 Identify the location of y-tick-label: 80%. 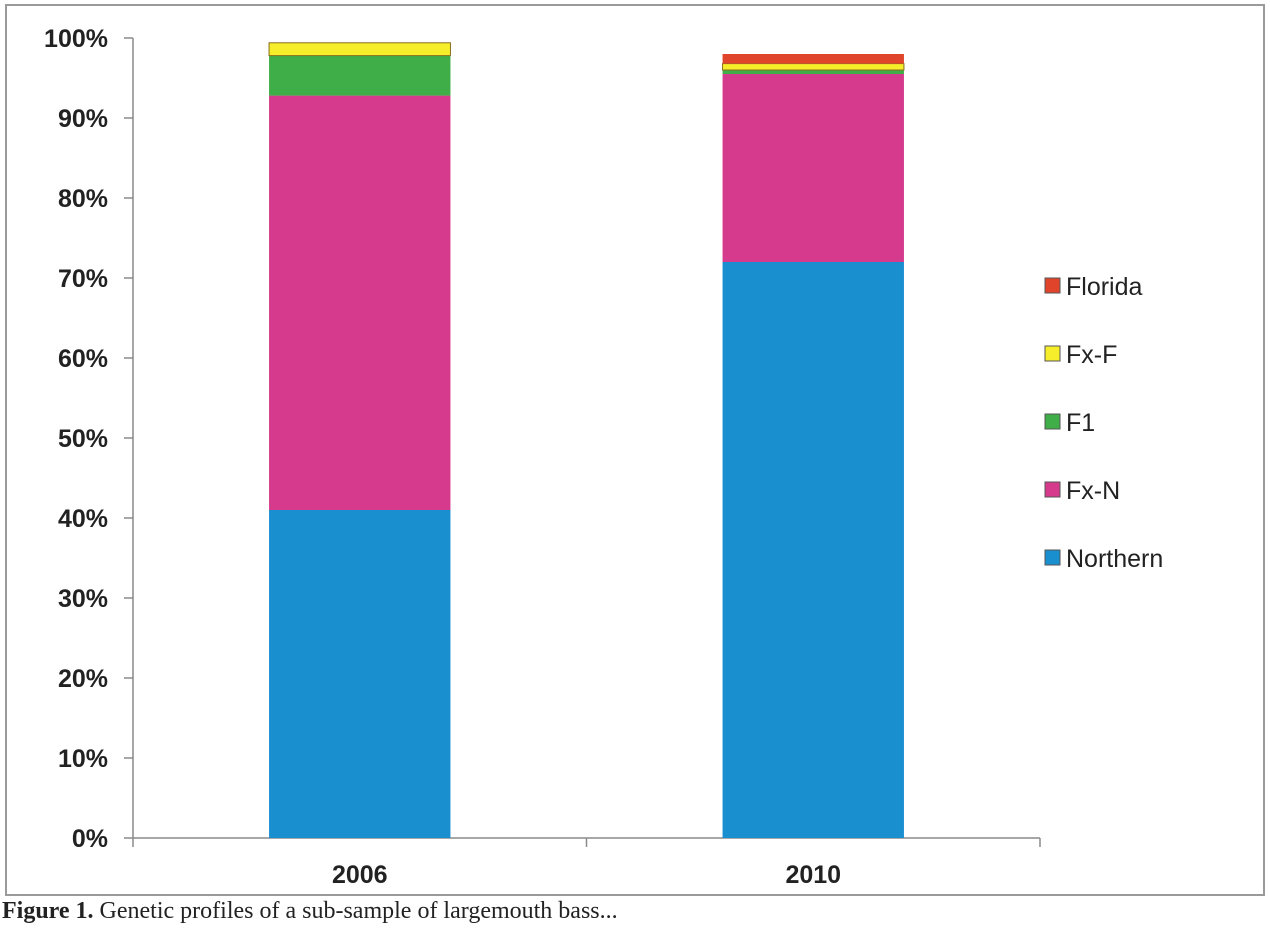
(83, 199).